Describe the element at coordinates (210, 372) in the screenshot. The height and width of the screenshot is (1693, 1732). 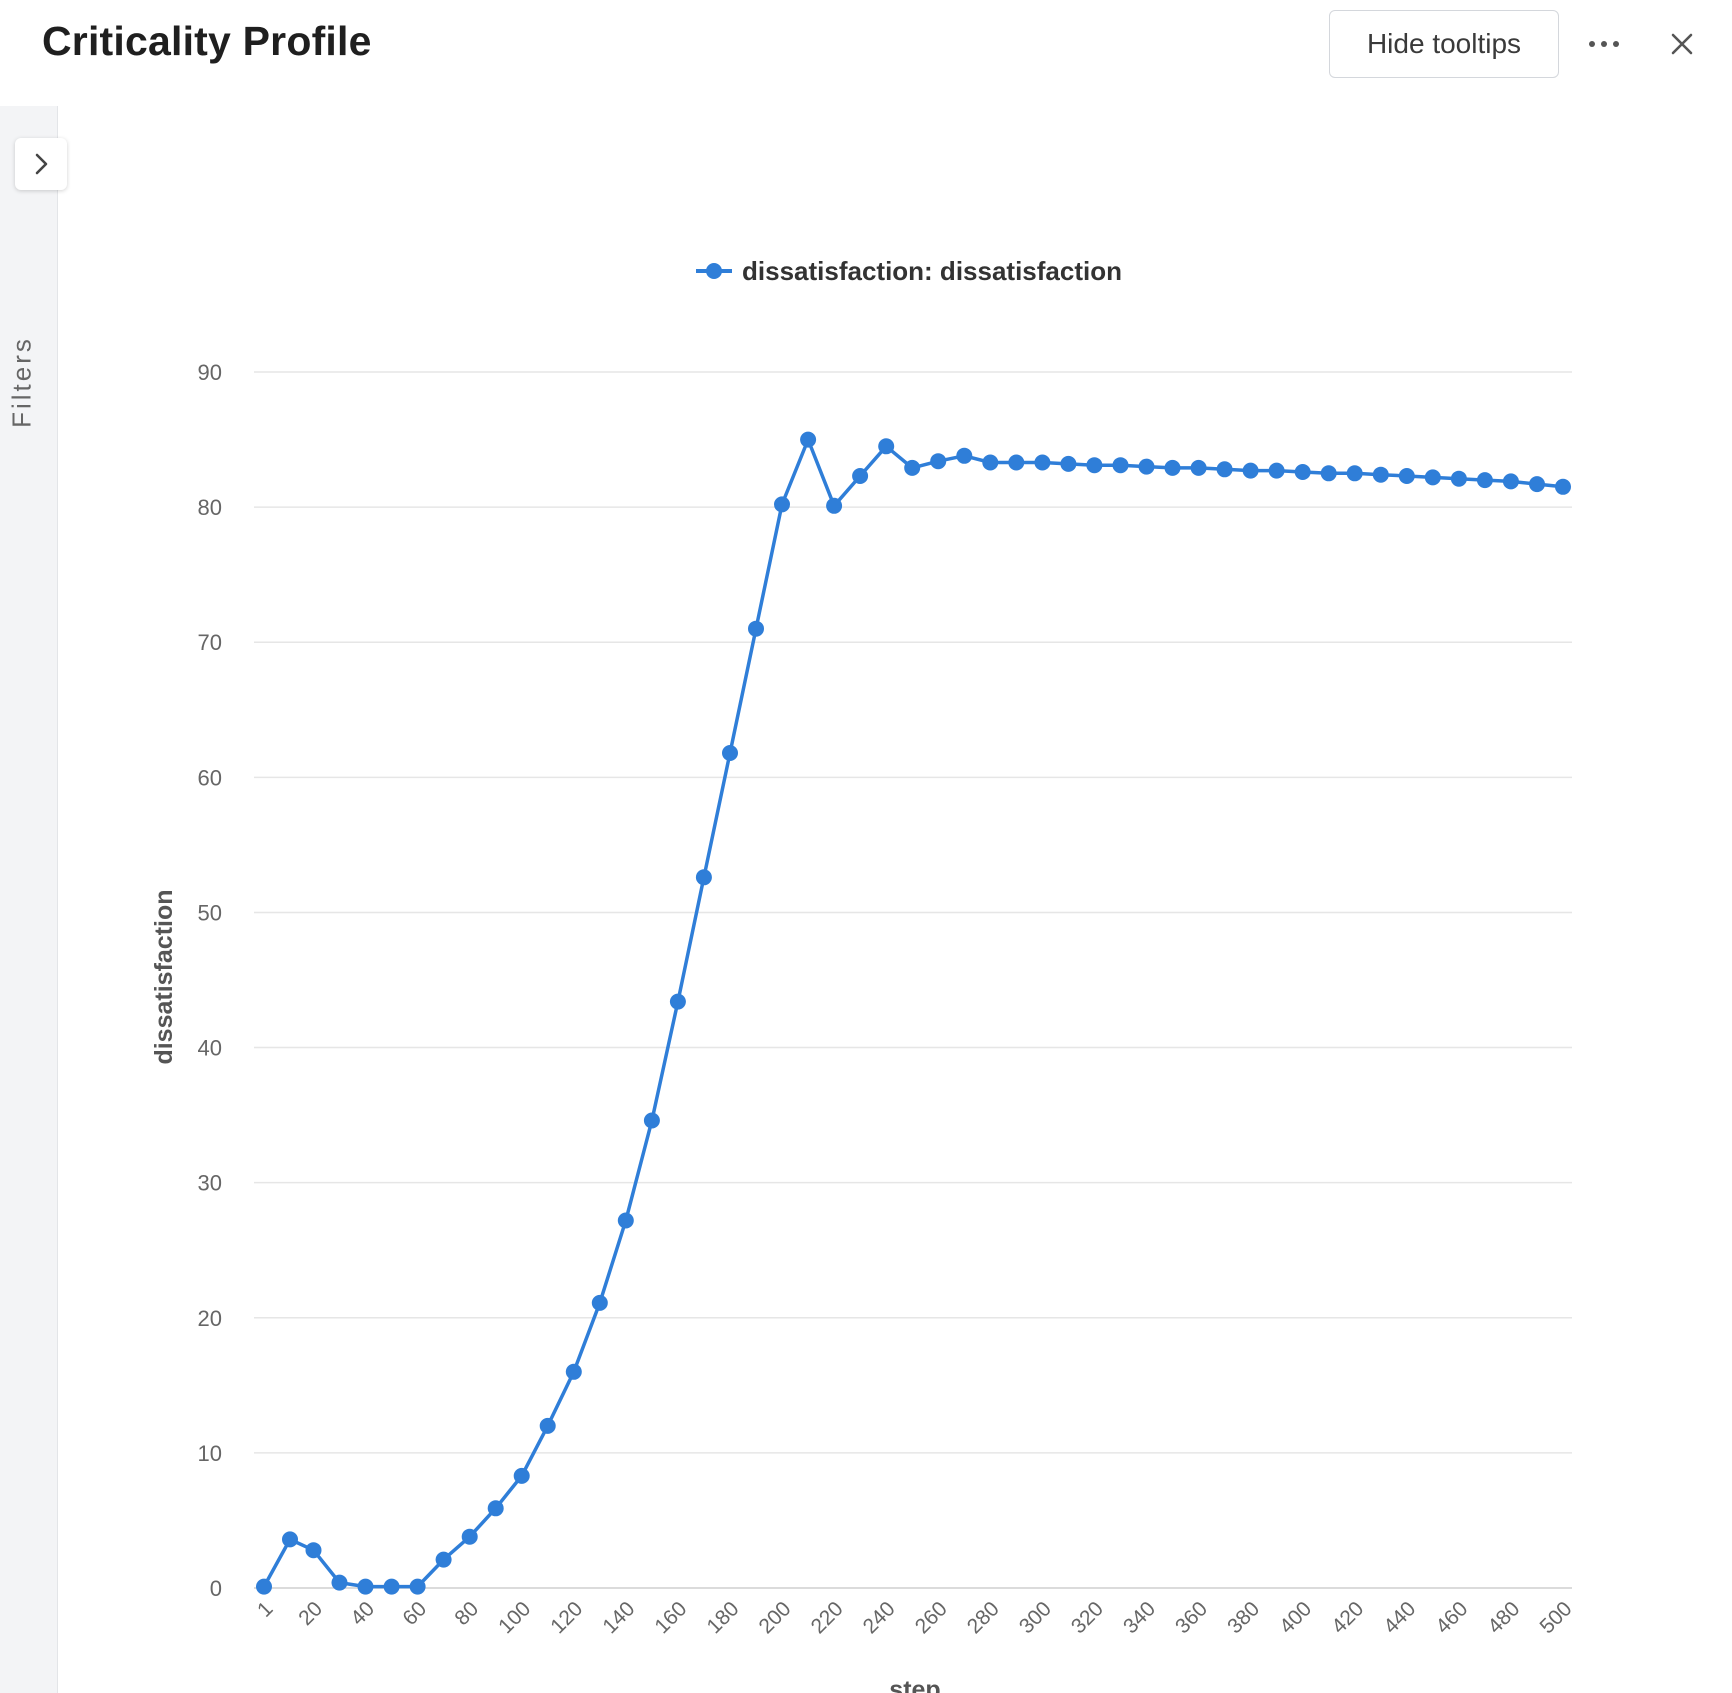
I see `y-tick-label: 90` at that location.